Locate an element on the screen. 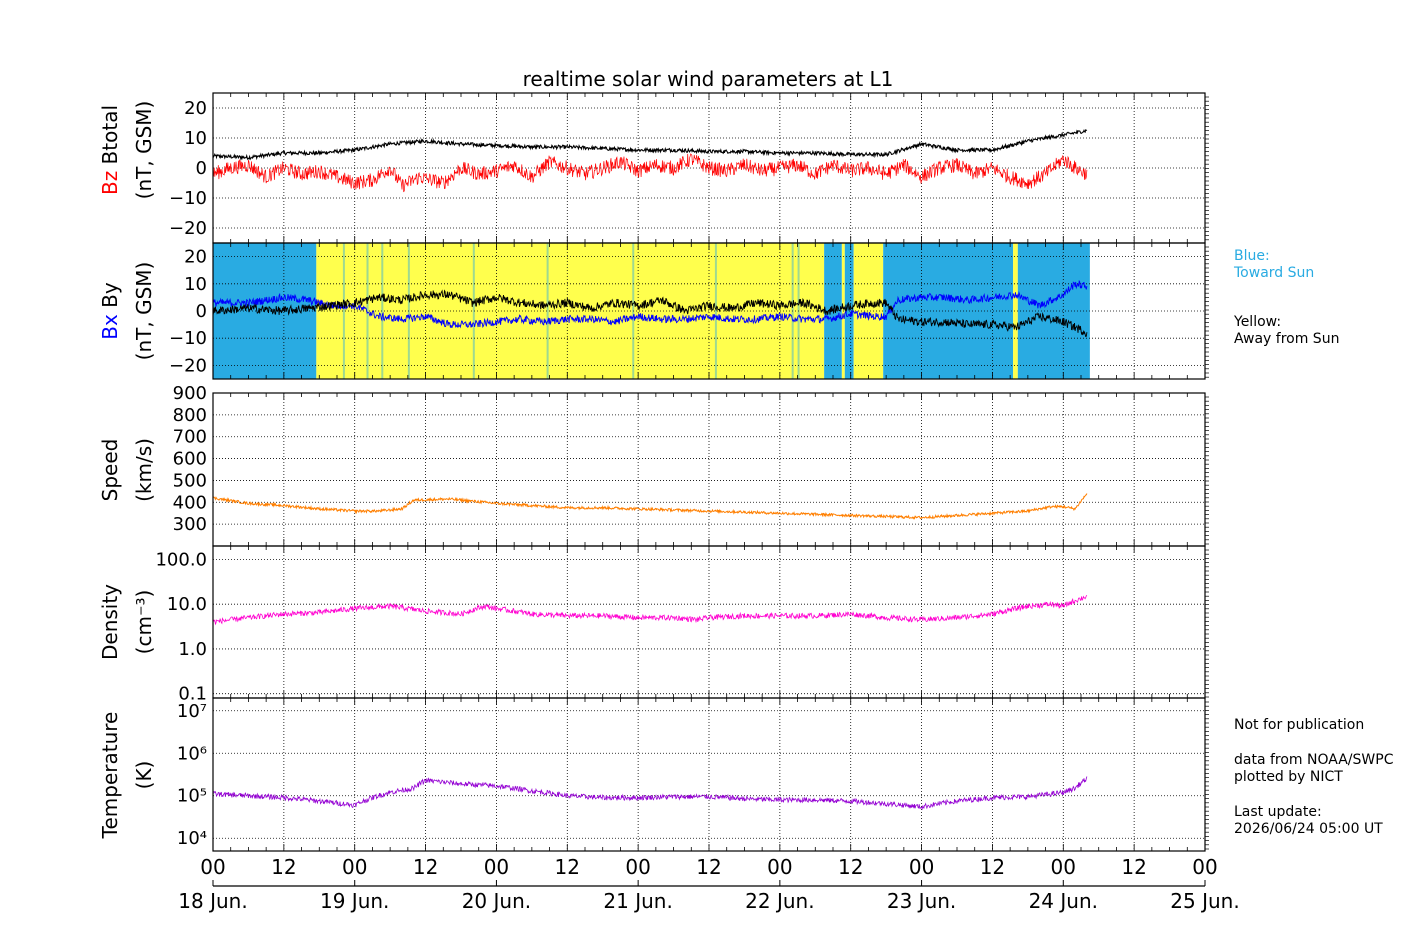 This screenshot has width=1417, height=944. data-source-note: data from NOAA/SWPC plotted by NICT is located at coordinates (1314, 768).